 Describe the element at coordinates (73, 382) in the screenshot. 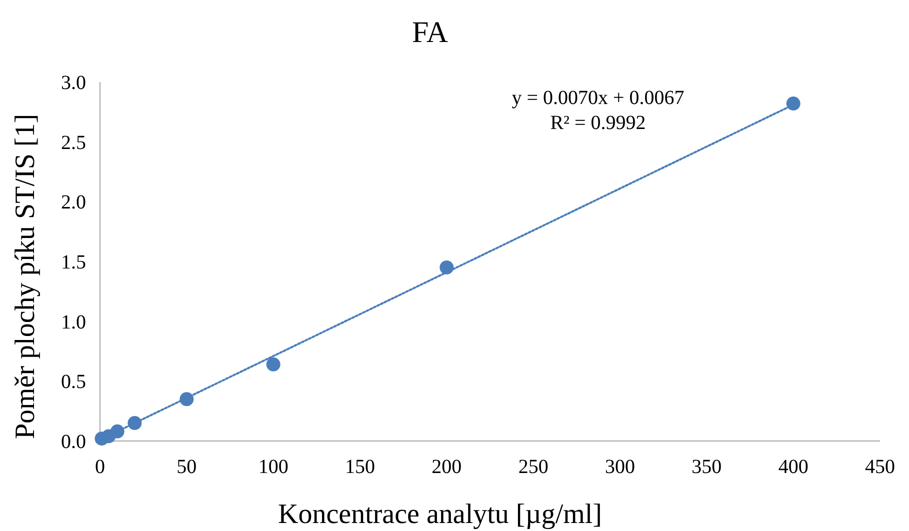

I see `y-tick-label: 0.5` at that location.